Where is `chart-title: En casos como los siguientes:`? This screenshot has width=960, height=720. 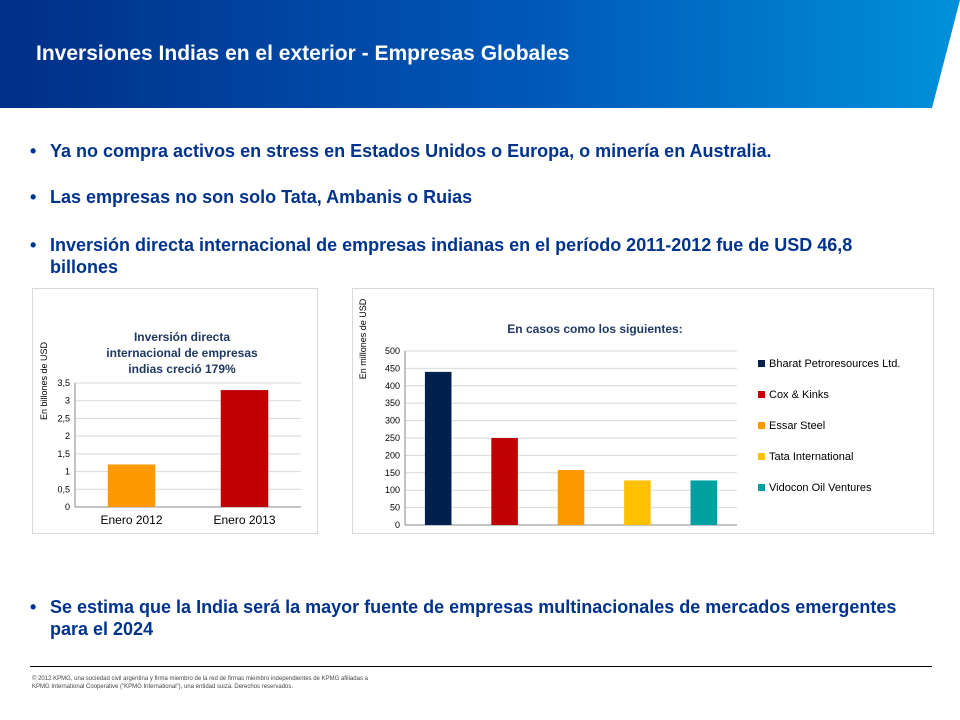 chart-title: En casos como los siguientes: is located at coordinates (594, 329).